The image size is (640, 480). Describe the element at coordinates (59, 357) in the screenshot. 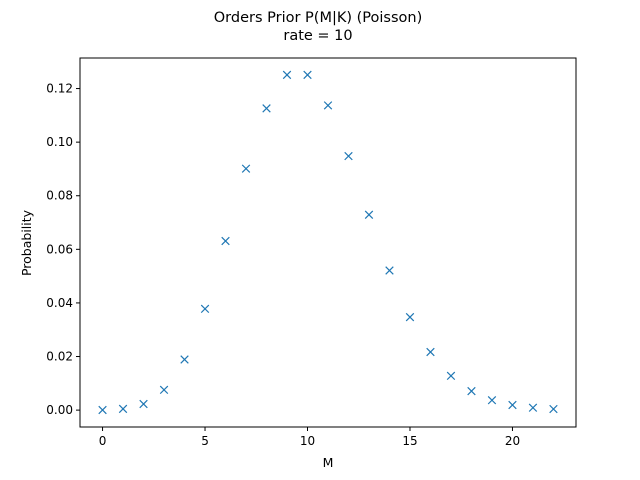

I see `y-tick-label: 0.02` at that location.